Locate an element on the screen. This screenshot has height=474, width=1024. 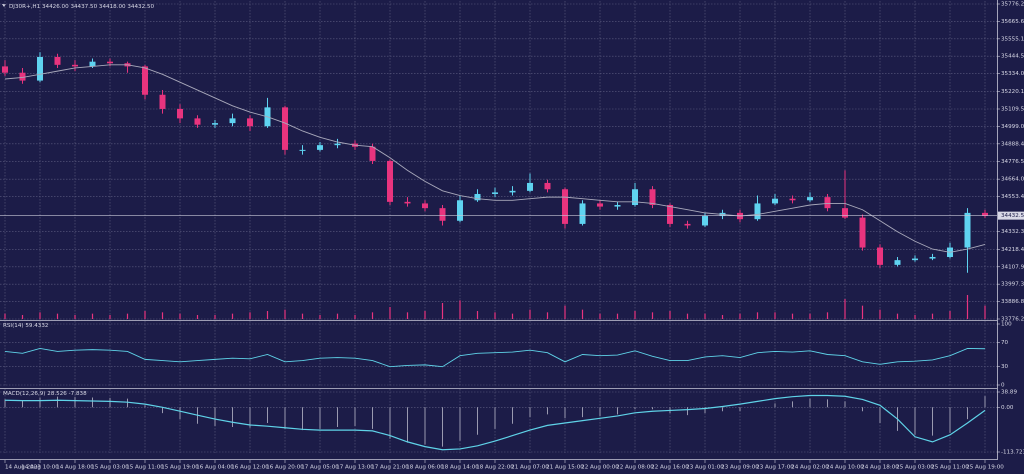
y-tick-label: 33997.35 is located at coordinates (1012, 285).